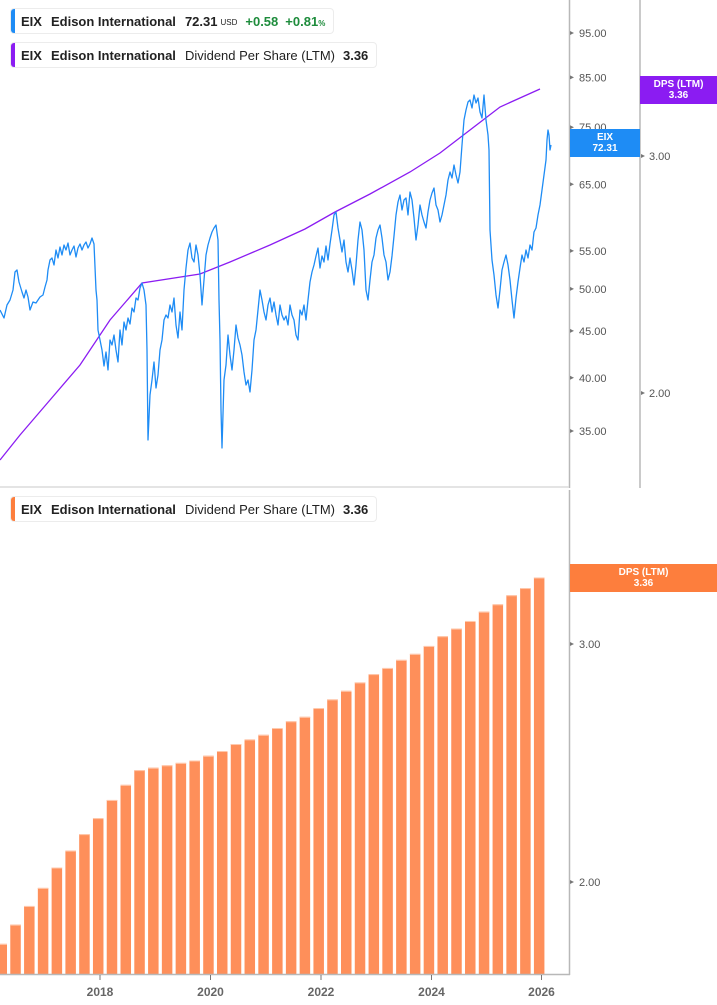 The width and height of the screenshot is (717, 1005). What do you see at coordinates (593, 290) in the screenshot?
I see `price-tick-label: 50.00` at bounding box center [593, 290].